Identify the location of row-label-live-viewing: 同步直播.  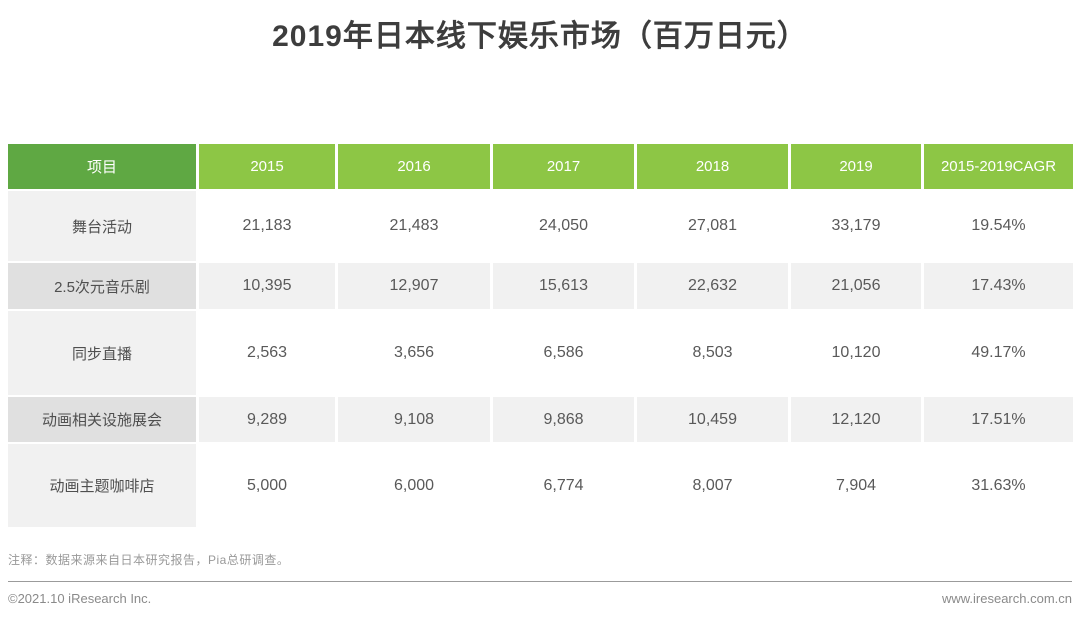
(102, 353).